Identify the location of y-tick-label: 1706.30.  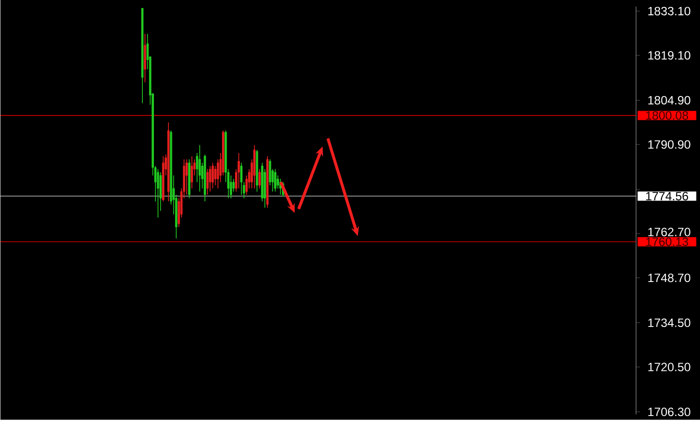
(669, 412).